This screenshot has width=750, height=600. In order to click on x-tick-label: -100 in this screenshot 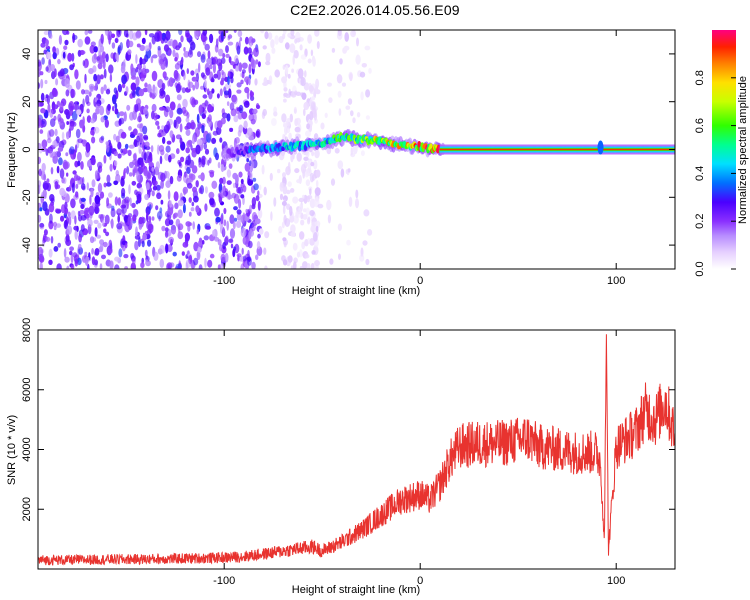, I will do `click(224, 581)`.